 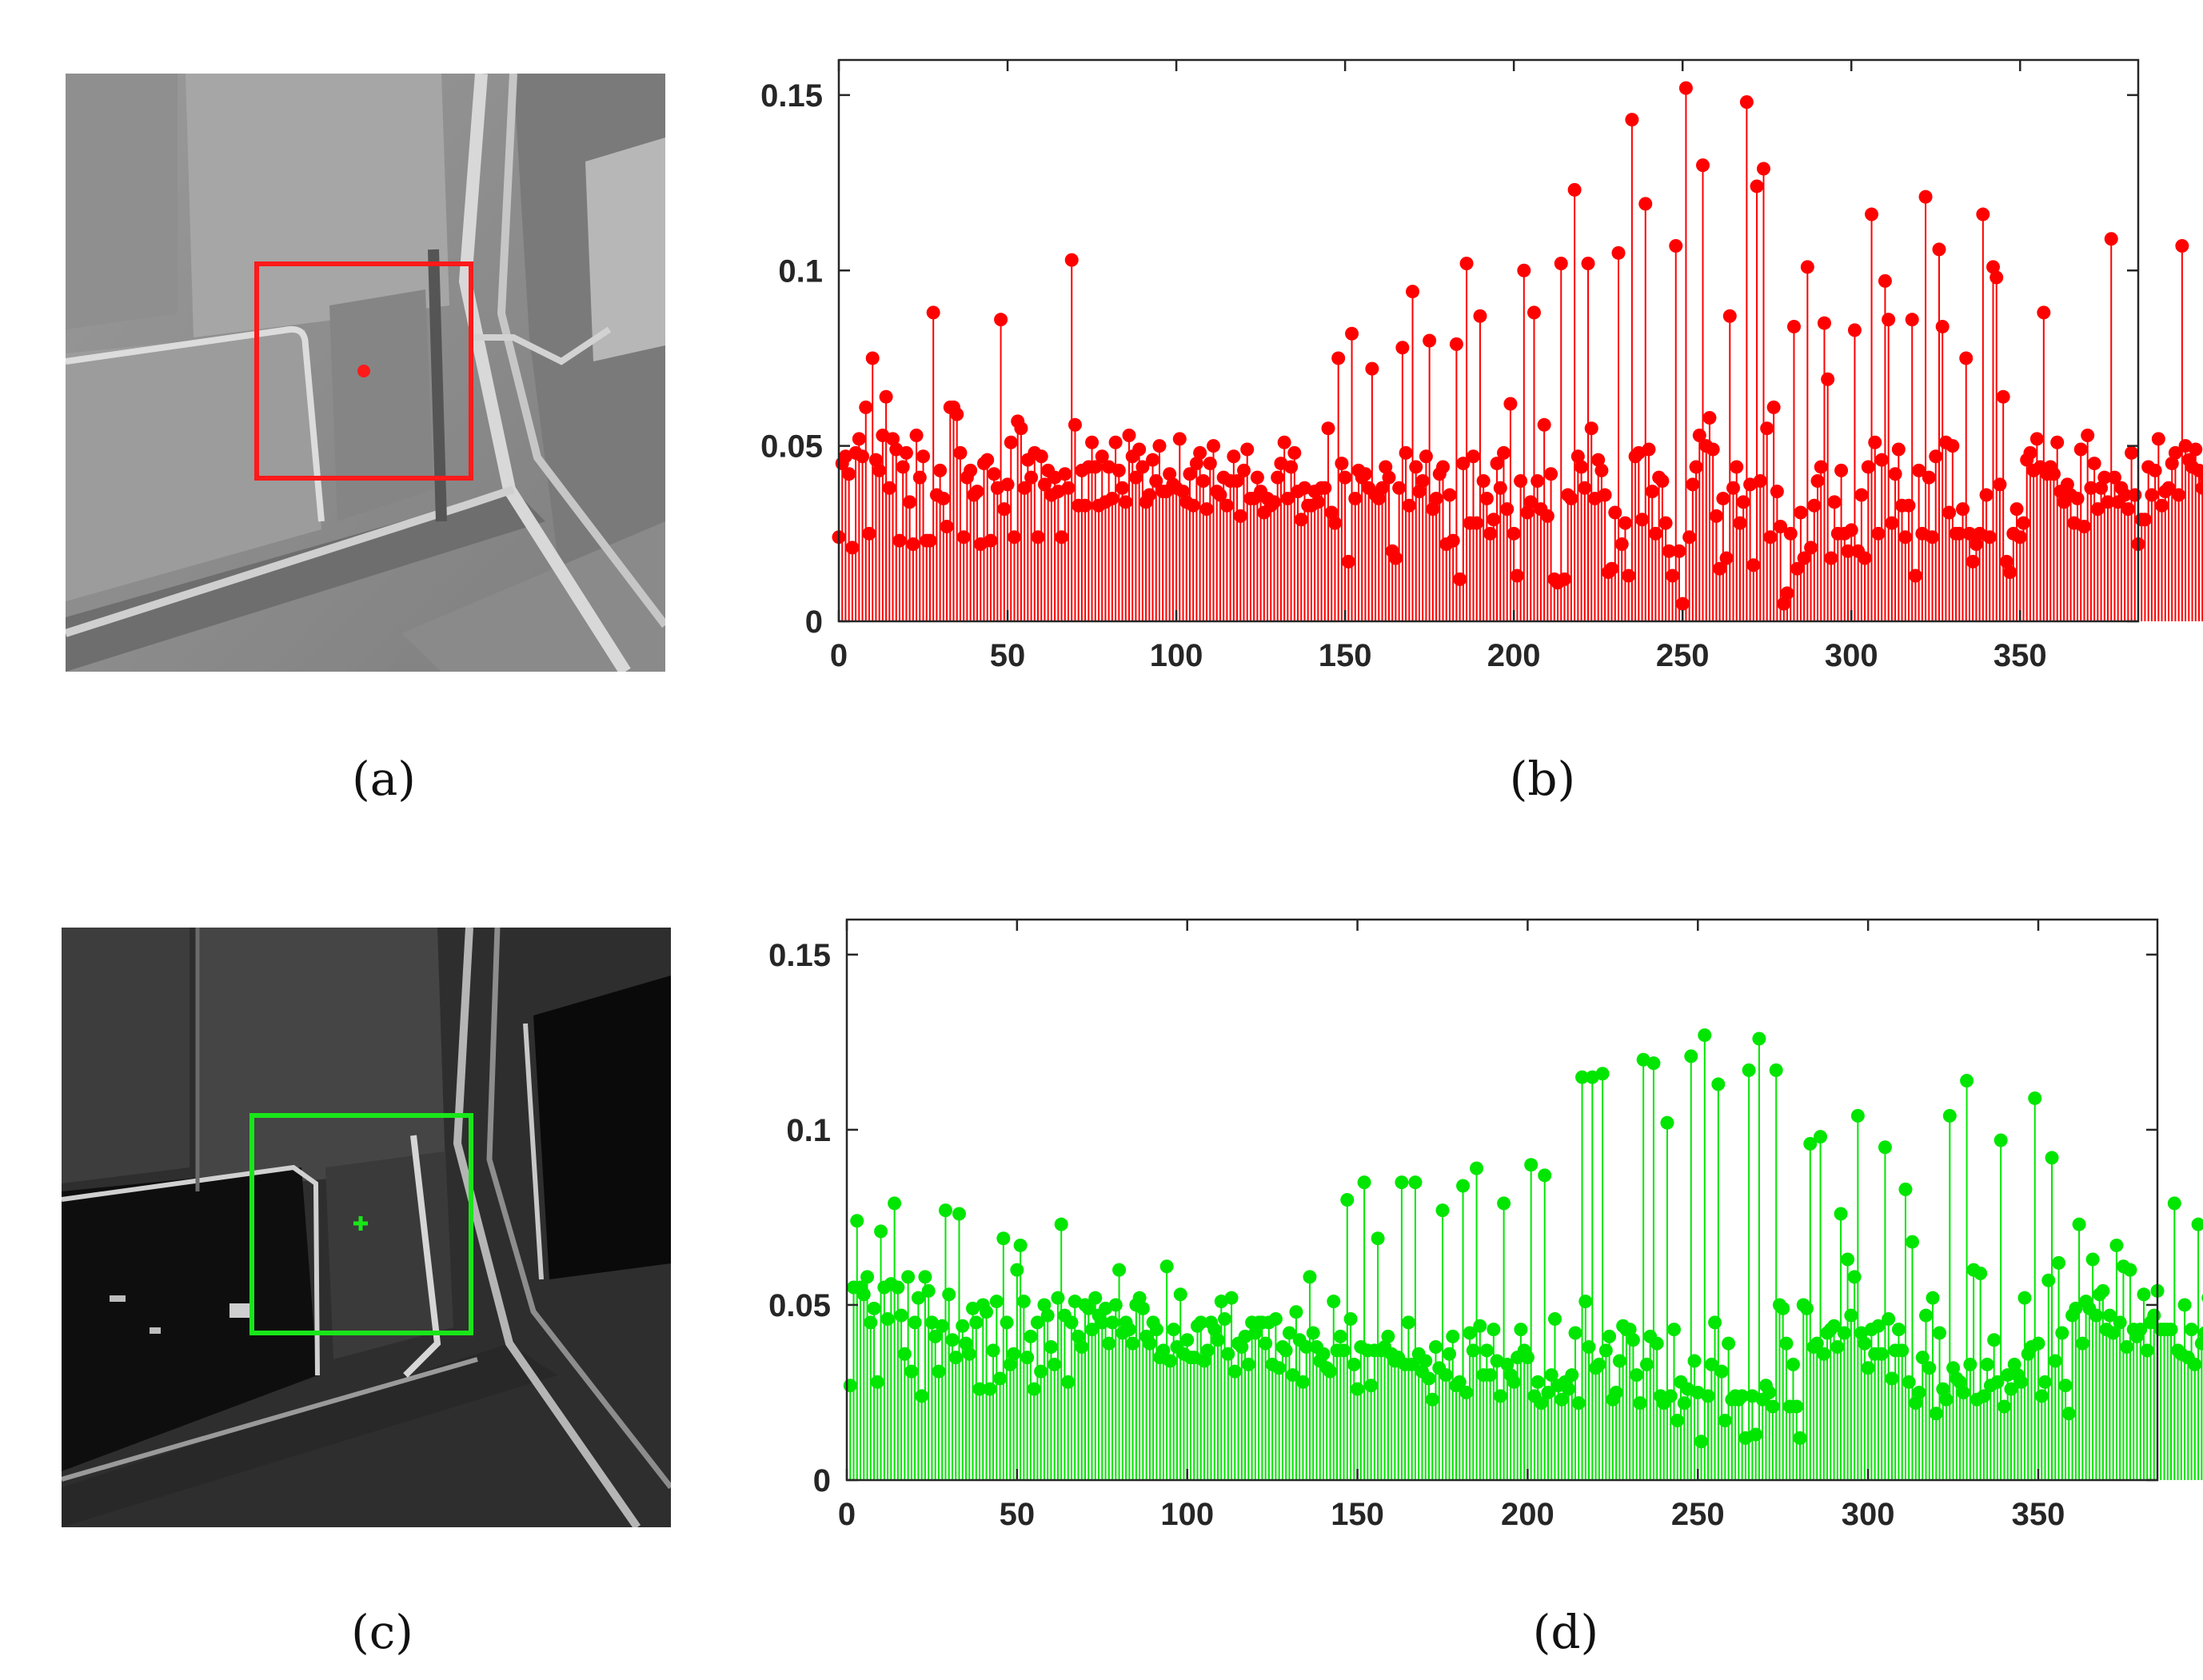 I want to click on x-tick-label: 0, so click(x=839, y=655).